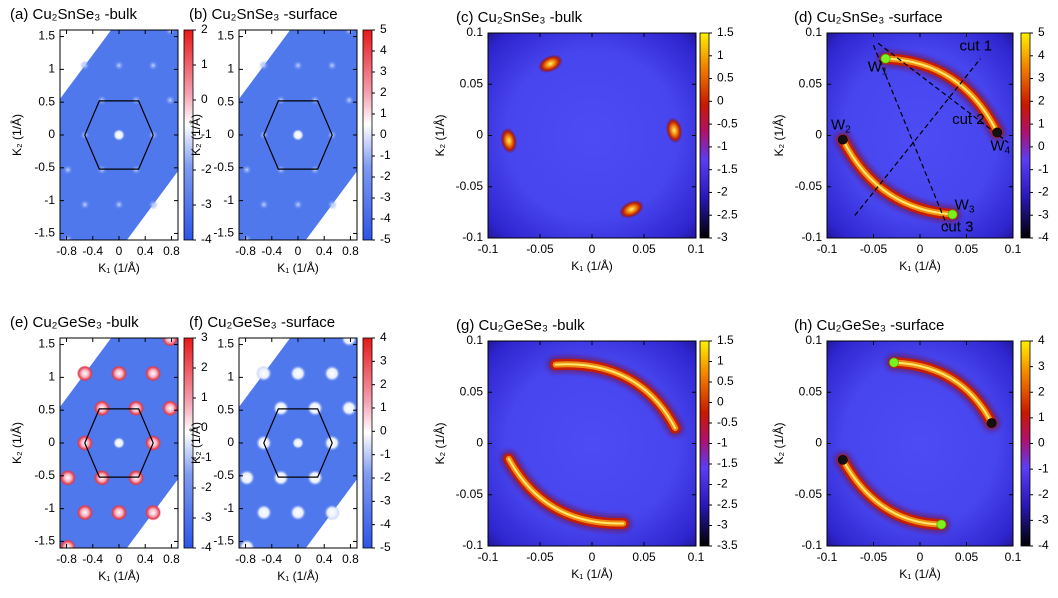 Image resolution: width=1058 pixels, height=598 pixels. Describe the element at coordinates (965, 205) in the screenshot. I see `weyl-label: W3` at that location.